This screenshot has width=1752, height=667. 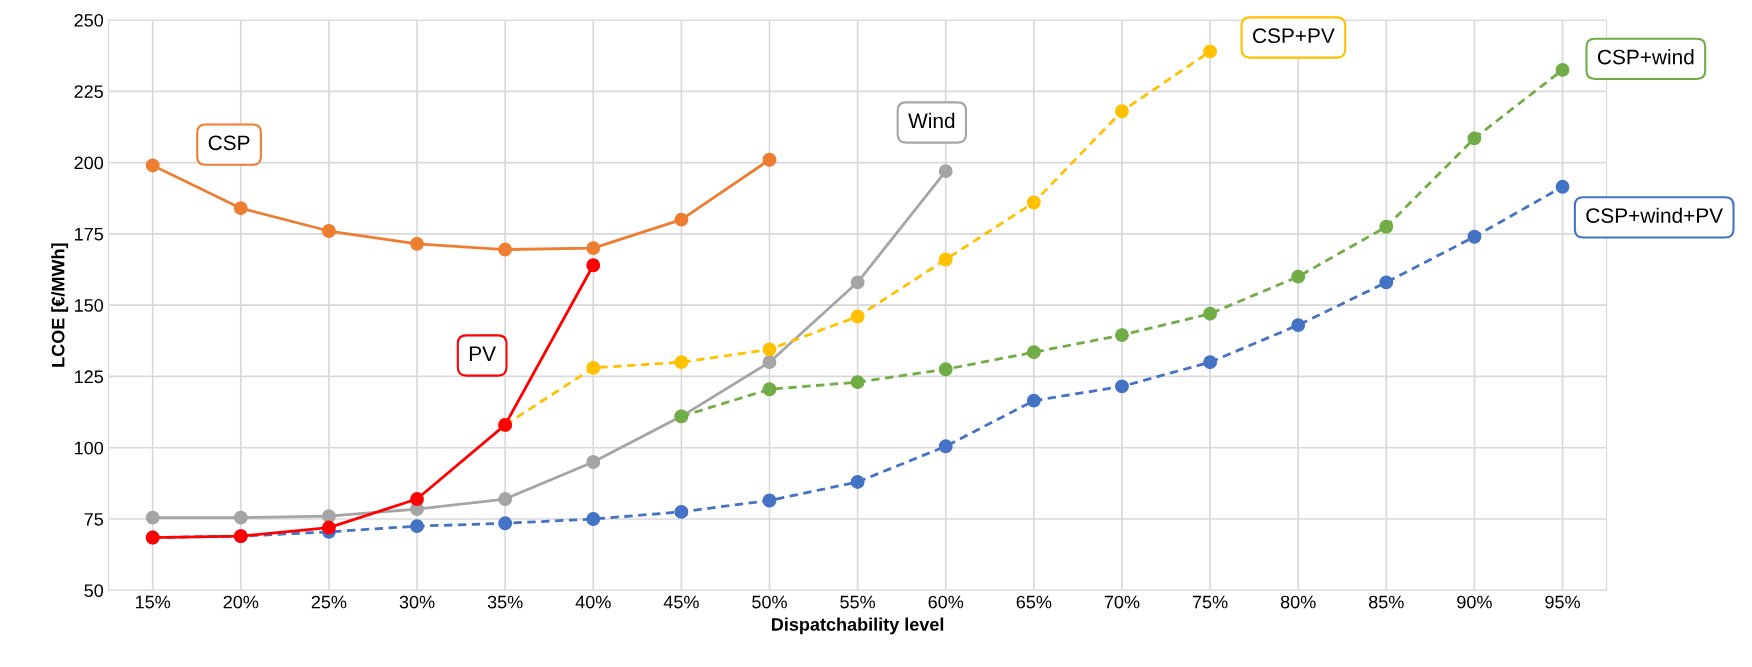 I want to click on y-tick-label: 50, so click(x=94, y=591).